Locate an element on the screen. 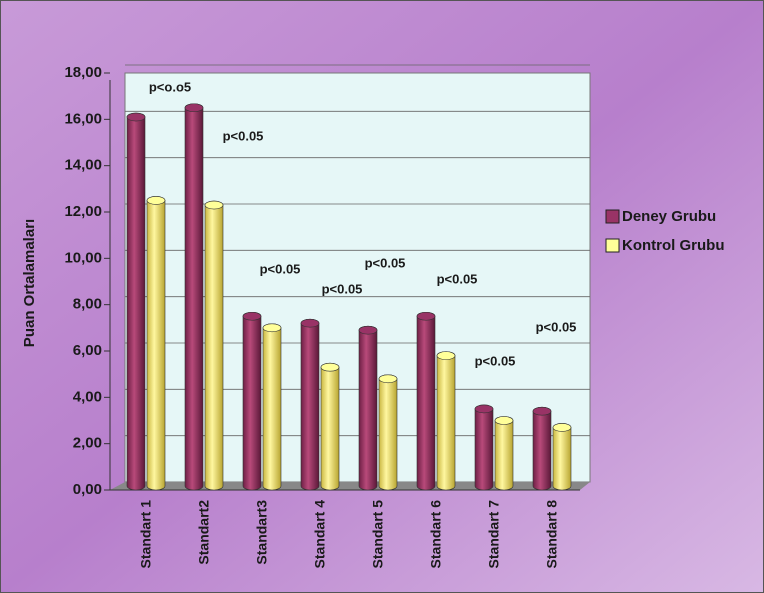  annotation: p<o.o5 is located at coordinates (170, 86).